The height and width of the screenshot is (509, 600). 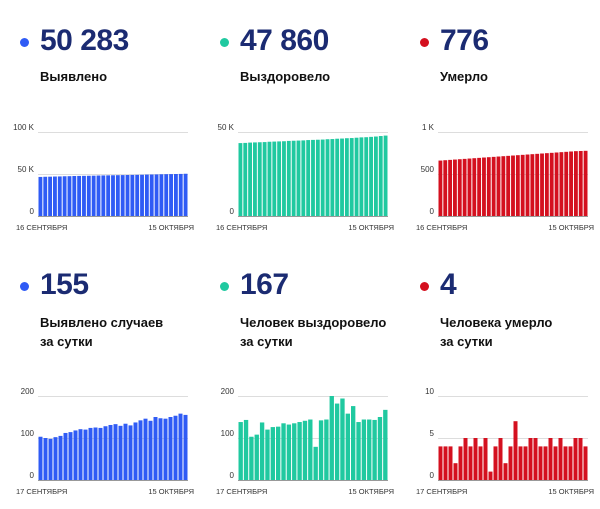 I want to click on stat-label: Выявлено, so click(x=74, y=76).